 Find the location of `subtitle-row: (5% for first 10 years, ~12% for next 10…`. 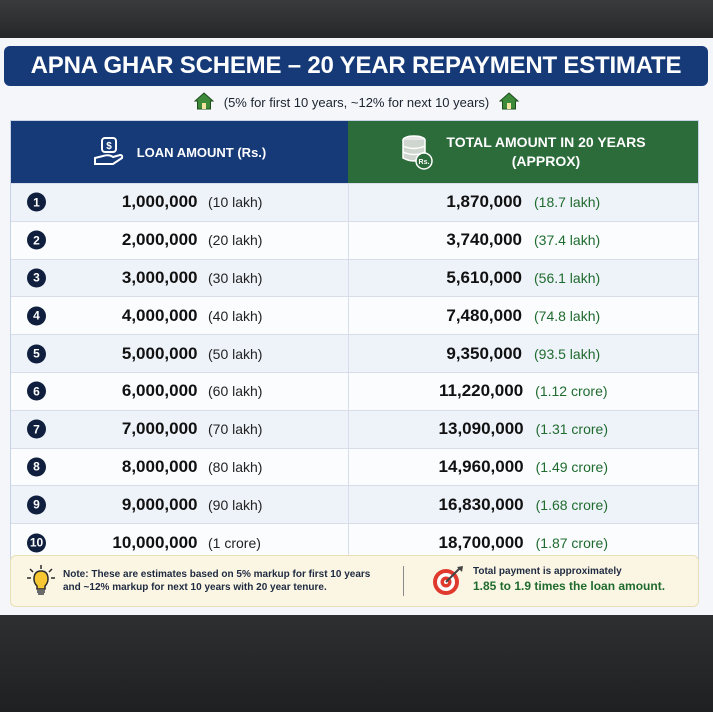

subtitle-row: (5% for first 10 years, ~12% for next 10… is located at coordinates (356, 102).